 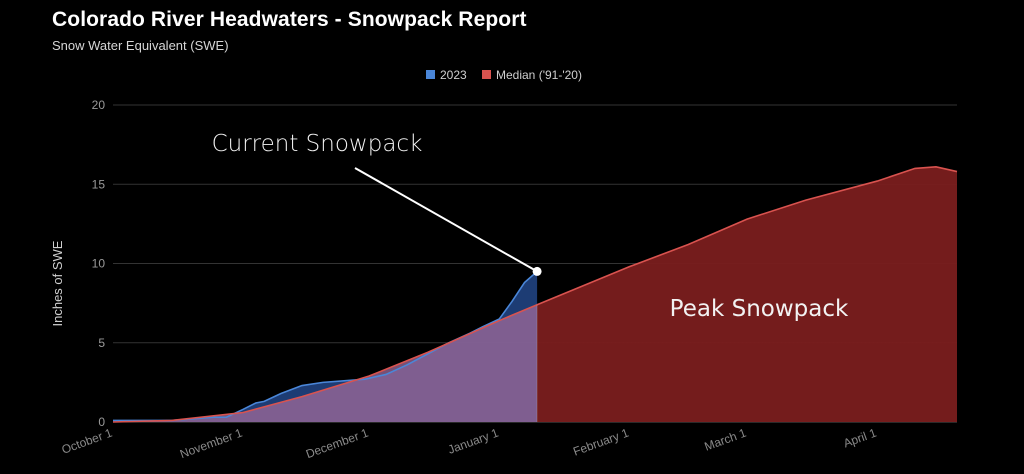 I want to click on annotation-pointer, so click(x=446, y=220).